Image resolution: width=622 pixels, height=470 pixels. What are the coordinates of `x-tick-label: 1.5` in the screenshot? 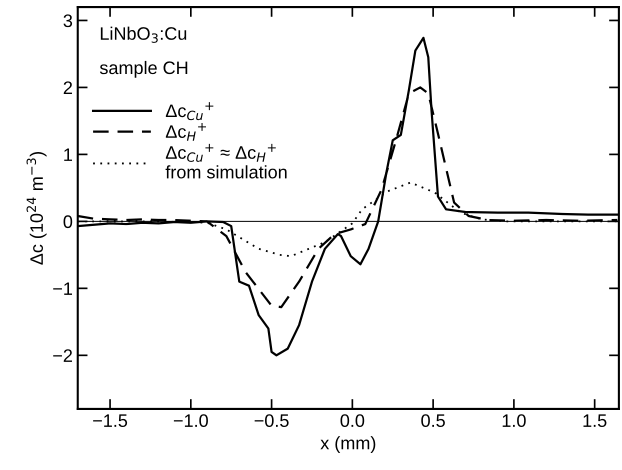 It's located at (594, 421).